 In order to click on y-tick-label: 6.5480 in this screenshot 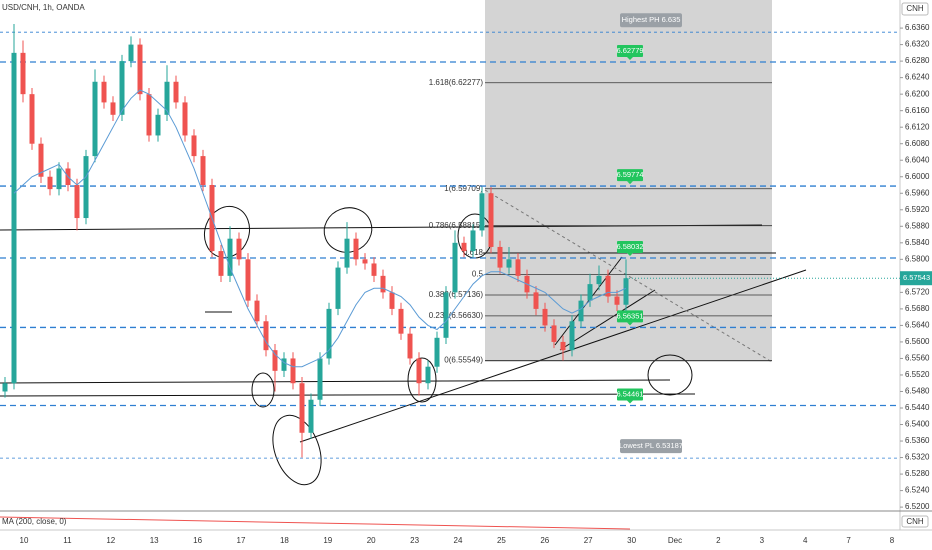, I will do `click(917, 391)`.